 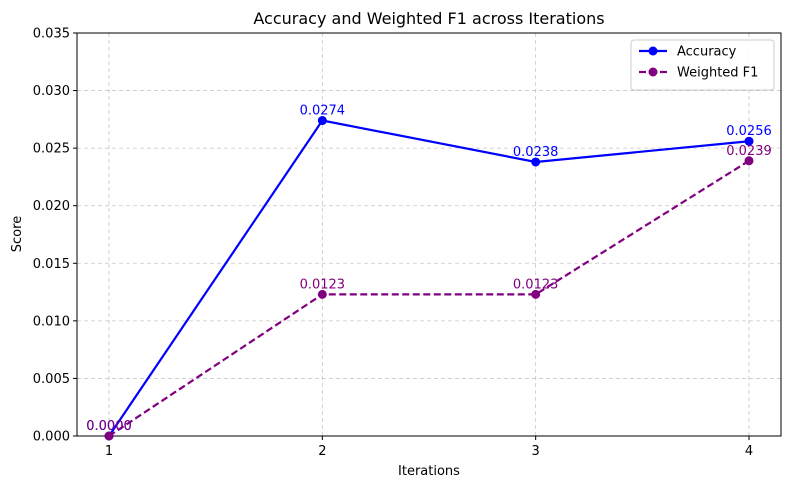 What do you see at coordinates (51, 91) in the screenshot?
I see `y-tick-label: 0.030` at bounding box center [51, 91].